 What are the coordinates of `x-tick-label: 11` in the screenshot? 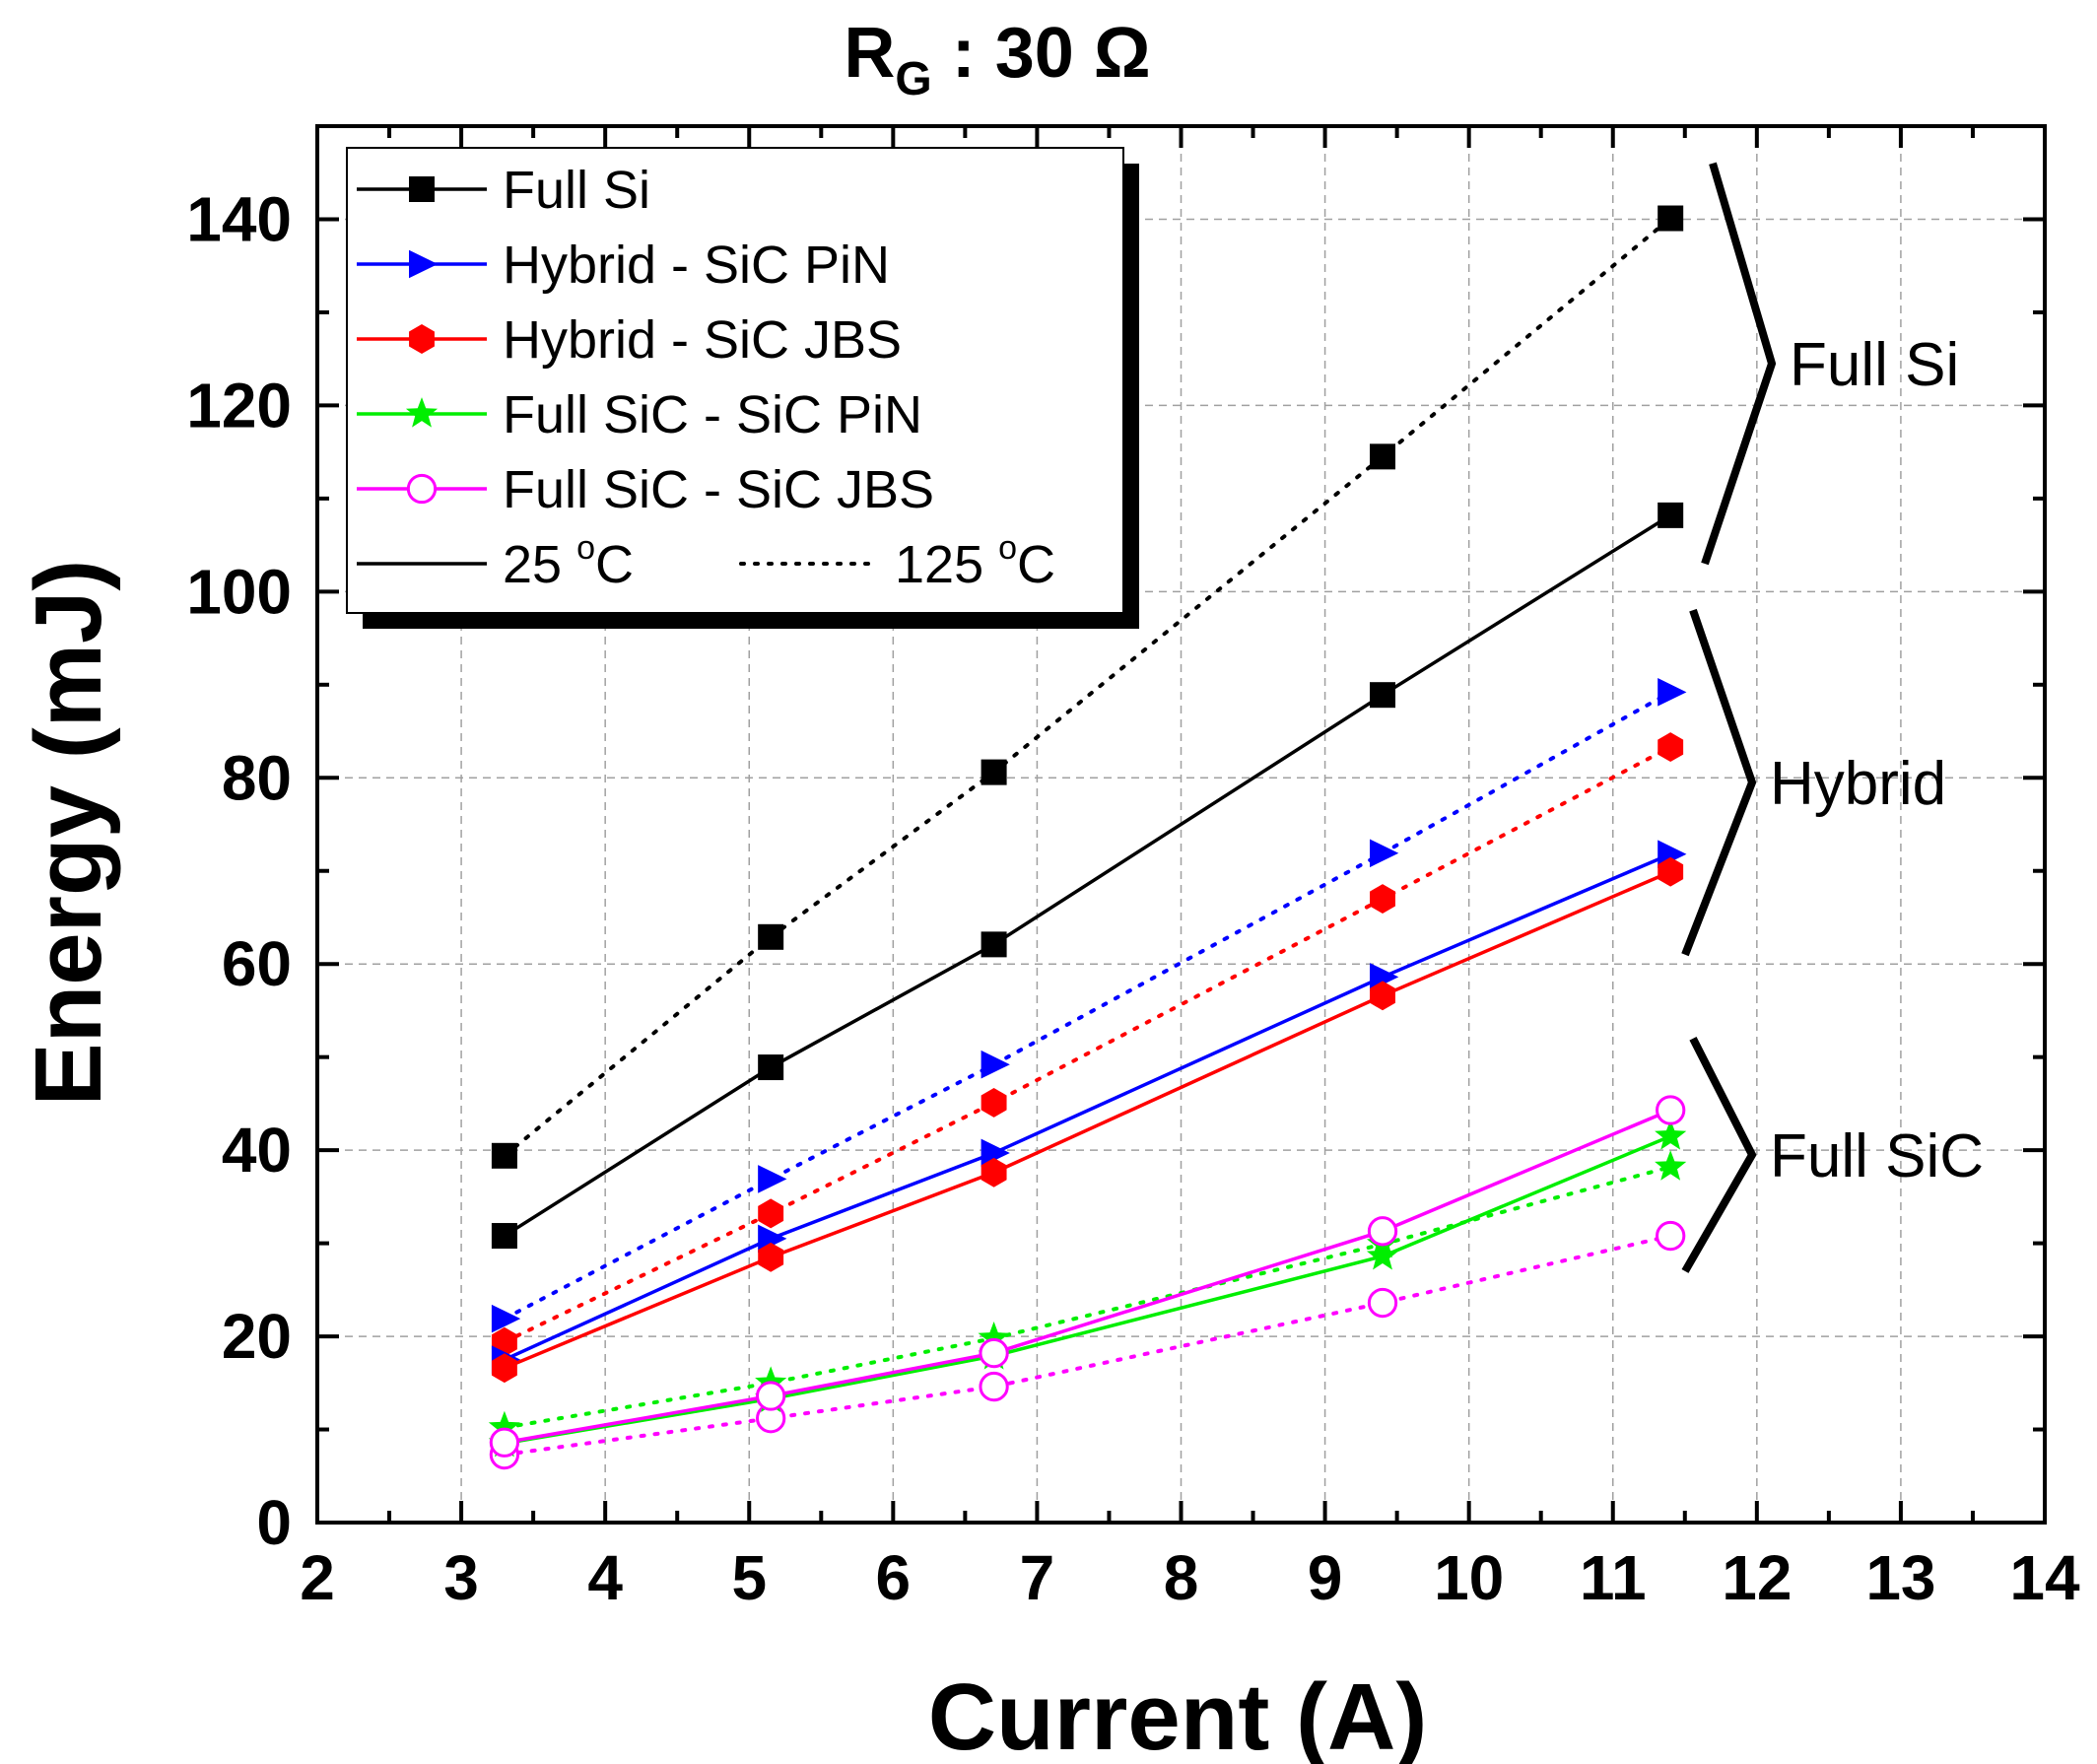 It's located at (1613, 1577).